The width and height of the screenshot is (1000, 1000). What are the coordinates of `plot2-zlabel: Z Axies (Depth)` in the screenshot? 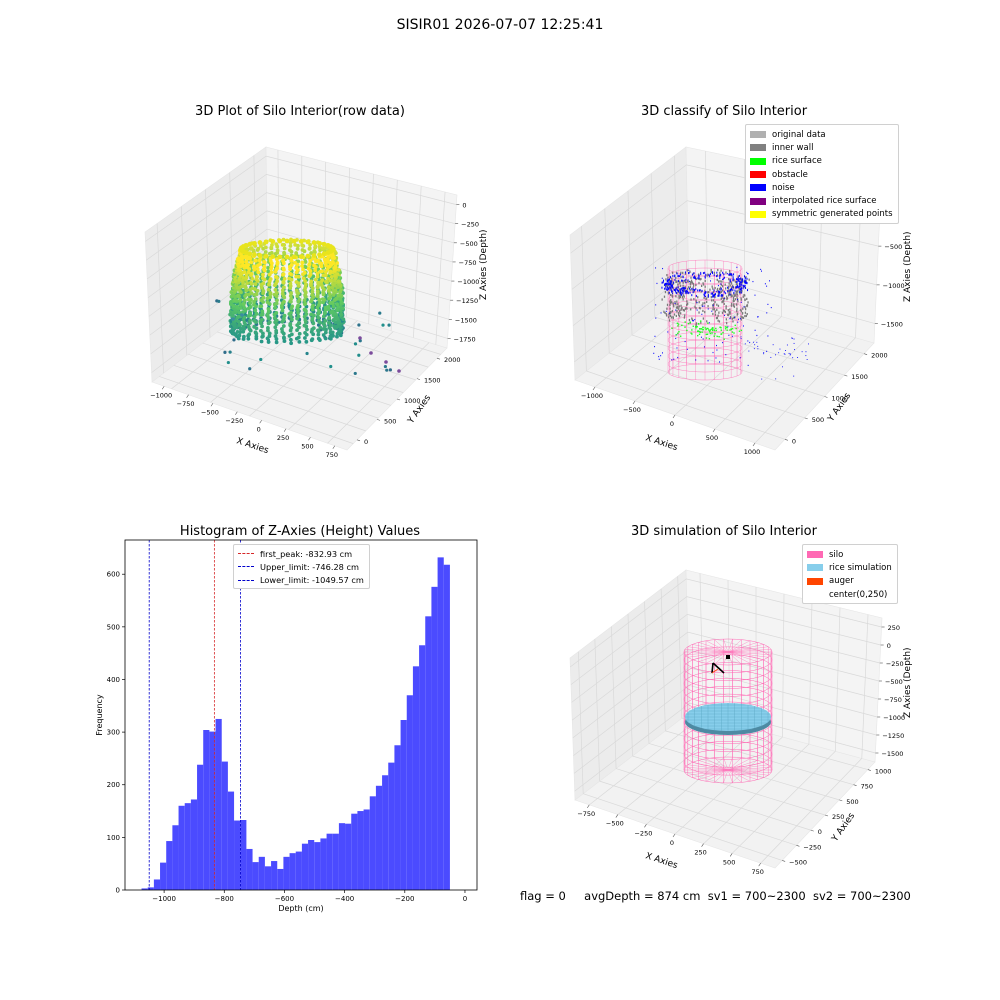 It's located at (908, 266).